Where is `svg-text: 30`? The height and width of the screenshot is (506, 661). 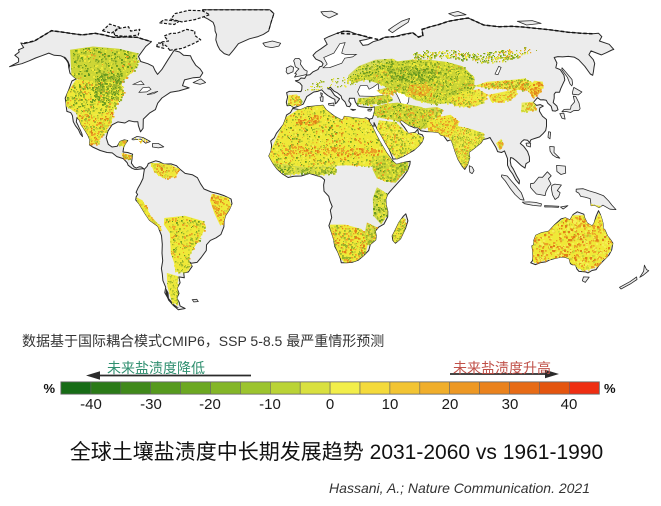
svg-text: 30 is located at coordinates (510, 404).